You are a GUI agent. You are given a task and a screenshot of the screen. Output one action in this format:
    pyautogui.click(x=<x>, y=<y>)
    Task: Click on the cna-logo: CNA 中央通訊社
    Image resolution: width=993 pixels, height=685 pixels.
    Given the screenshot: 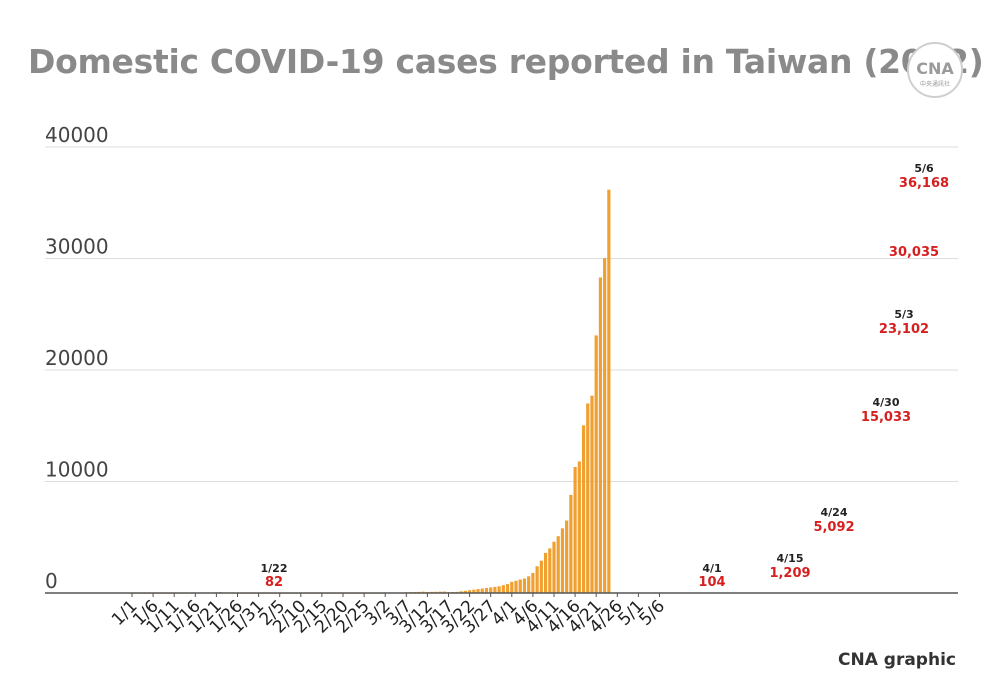 What is the action you would take?
    pyautogui.click(x=935, y=70)
    